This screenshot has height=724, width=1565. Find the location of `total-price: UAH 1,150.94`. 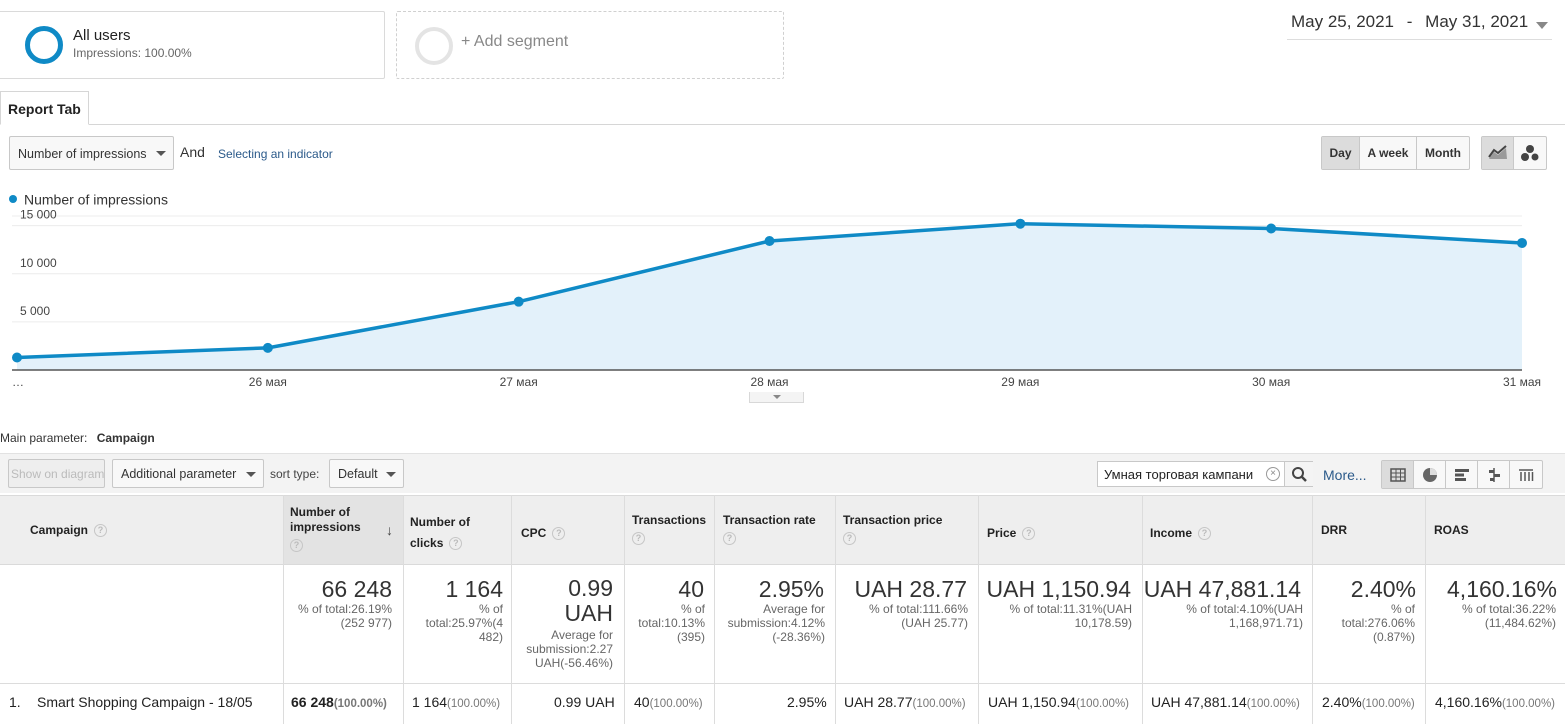

total-price: UAH 1,150.94 is located at coordinates (1058, 589).